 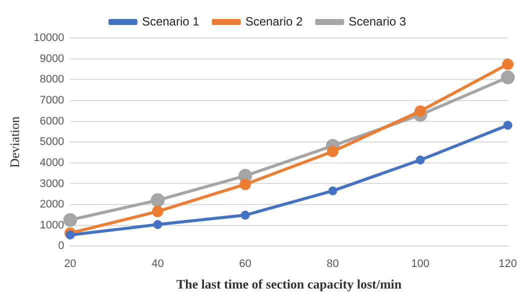 What do you see at coordinates (52, 80) in the screenshot?
I see `y-tick-label: 8000` at bounding box center [52, 80].